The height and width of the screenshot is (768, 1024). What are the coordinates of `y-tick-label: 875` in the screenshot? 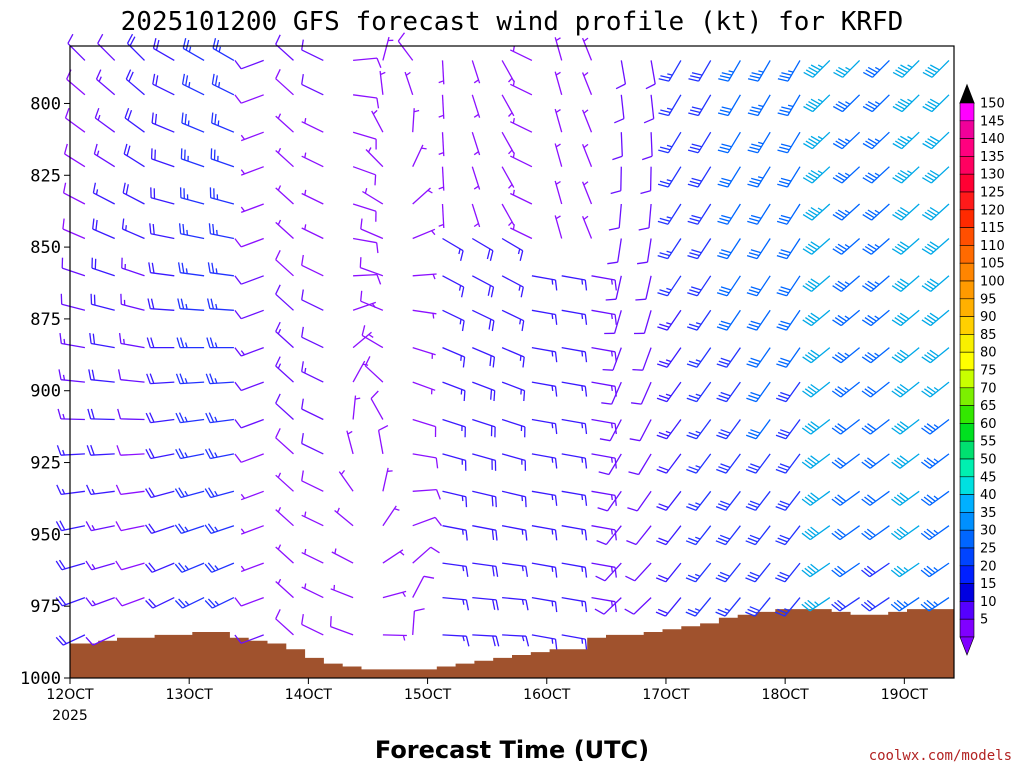 It's located at (45, 320).